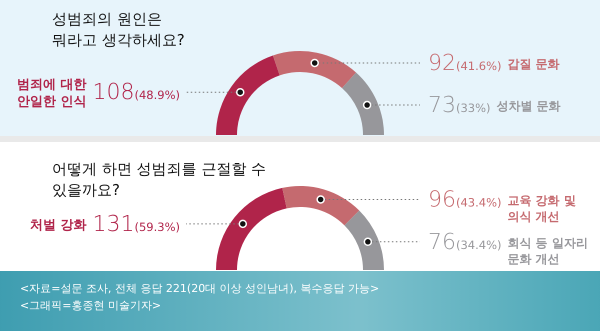 The height and width of the screenshot is (331, 600). I want to click on slice-label: 갑질 문화, so click(534, 63).